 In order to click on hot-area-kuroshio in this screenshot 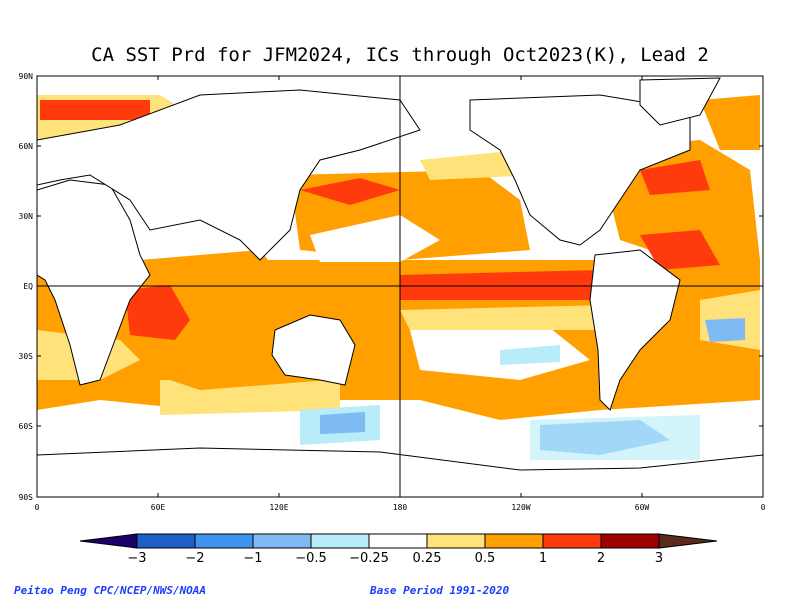, I will do `click(350, 191)`.